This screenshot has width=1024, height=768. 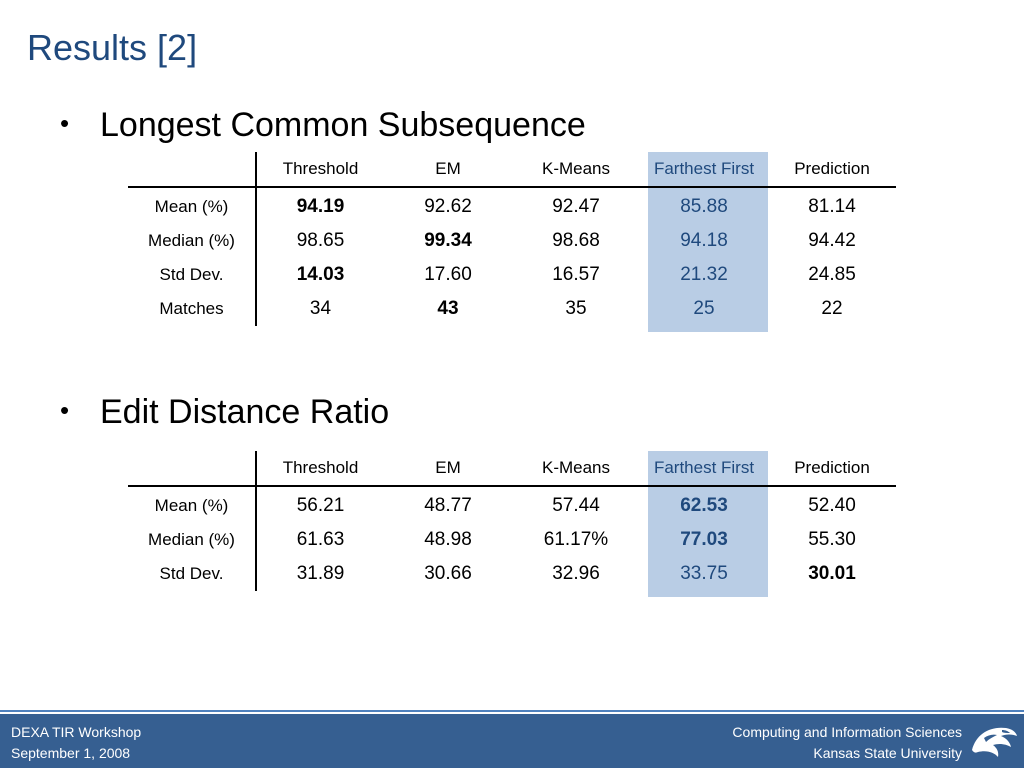 I want to click on table-cell: 92.62, so click(x=448, y=206).